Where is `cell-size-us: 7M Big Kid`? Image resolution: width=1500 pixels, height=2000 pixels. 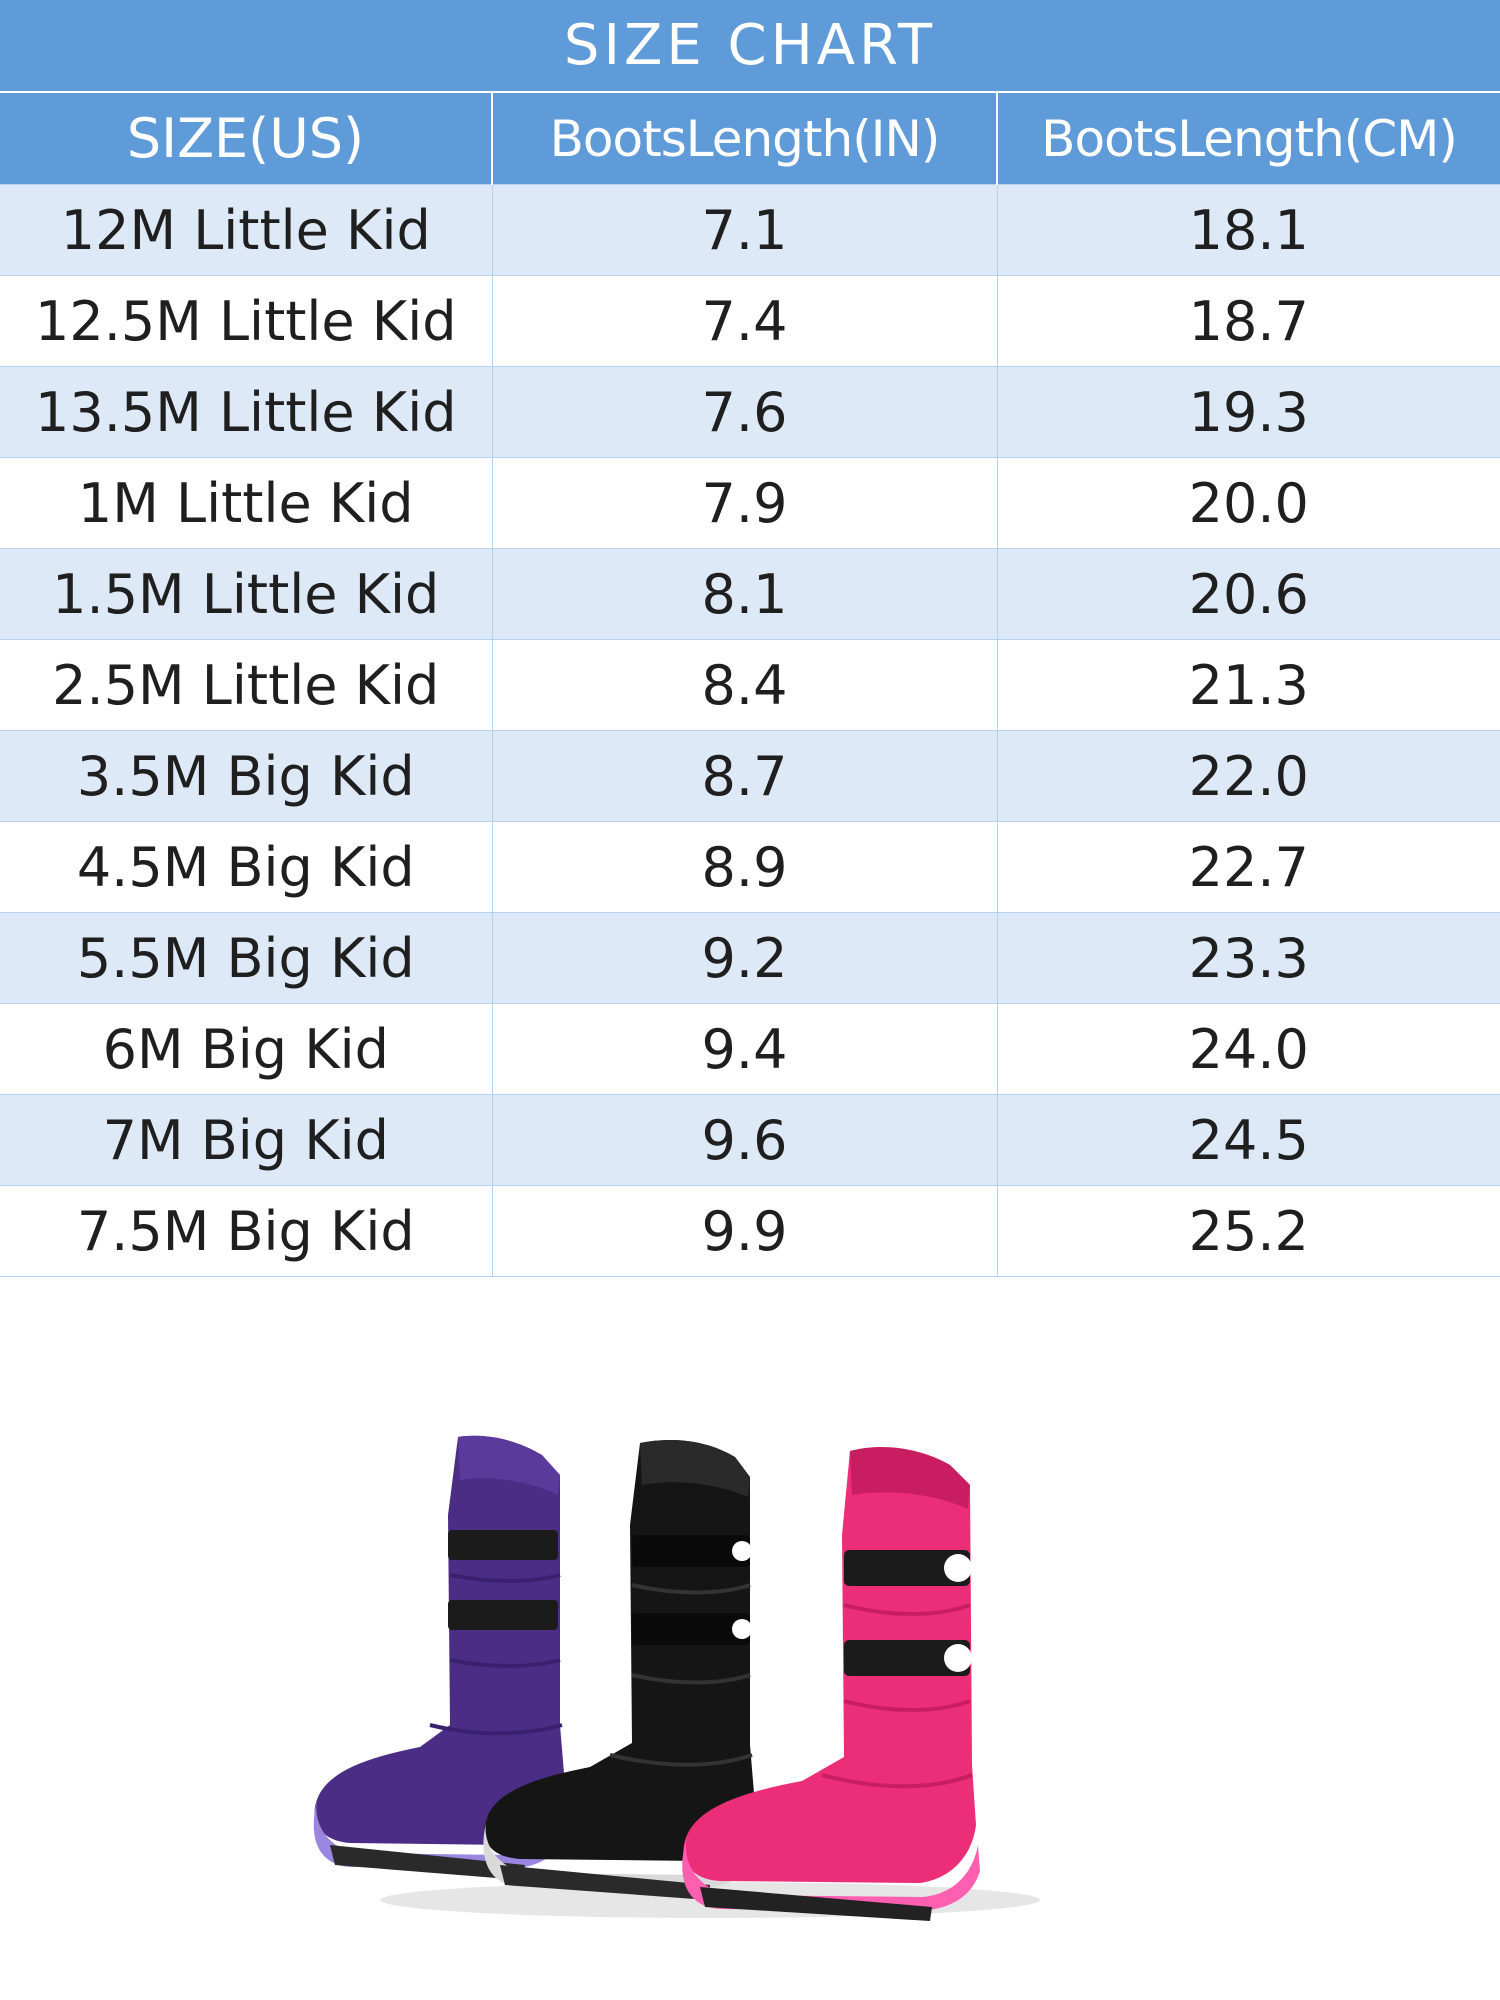 cell-size-us: 7M Big Kid is located at coordinates (246, 1140).